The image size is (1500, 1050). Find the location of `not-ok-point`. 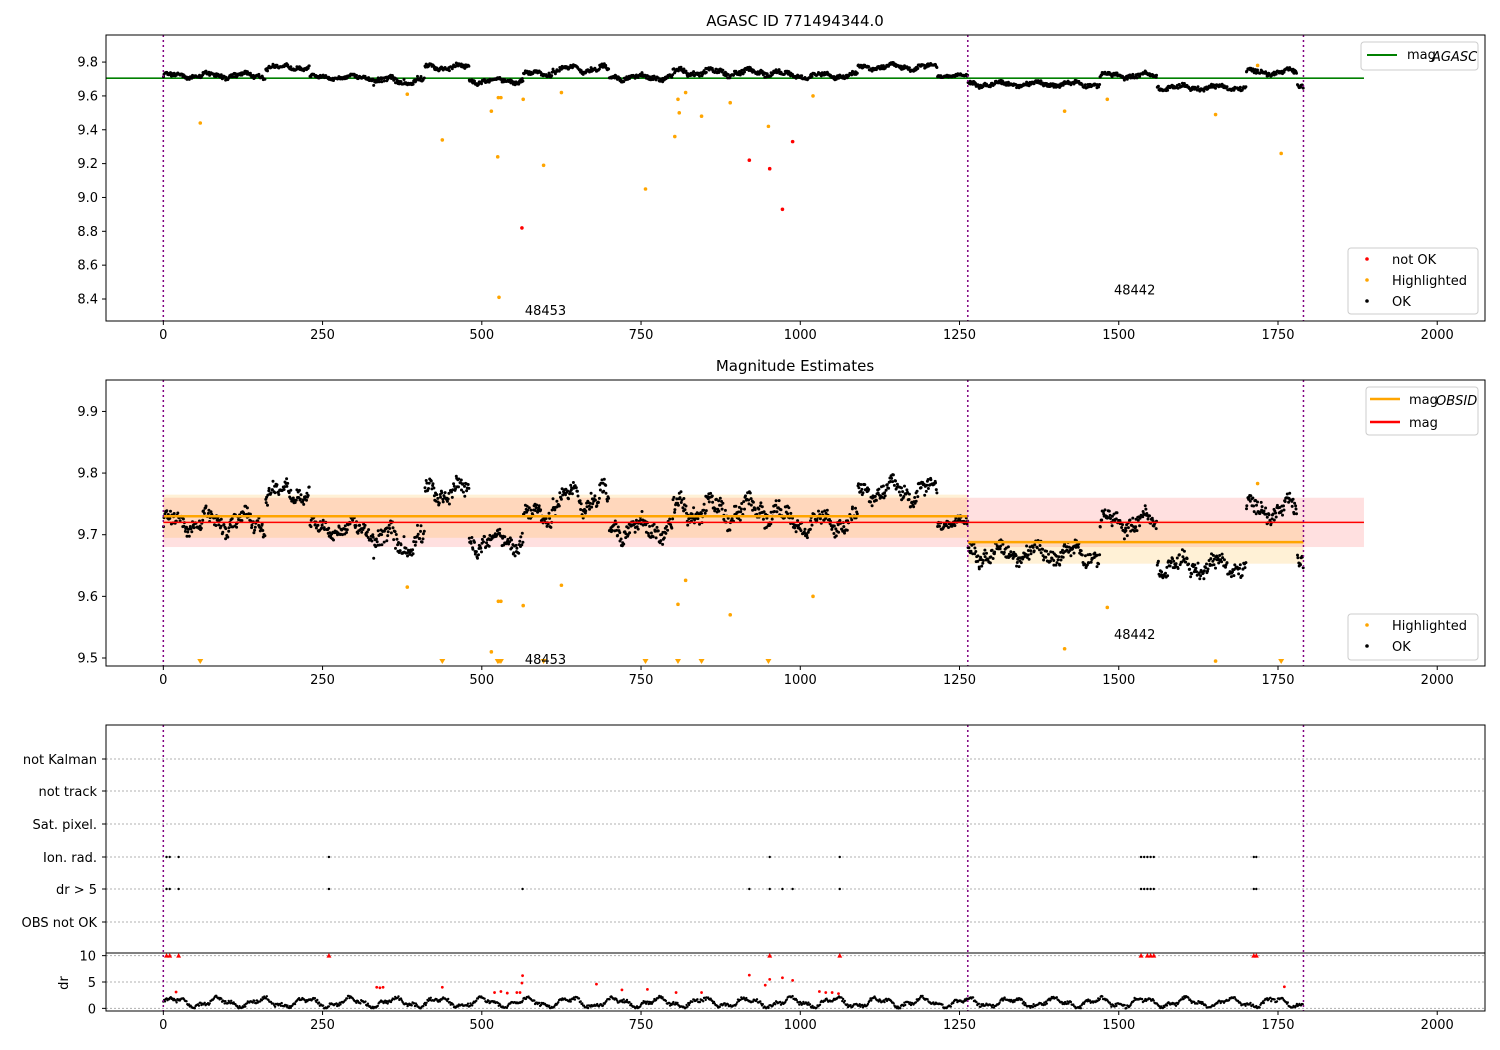

not-ok-point is located at coordinates (749, 160).